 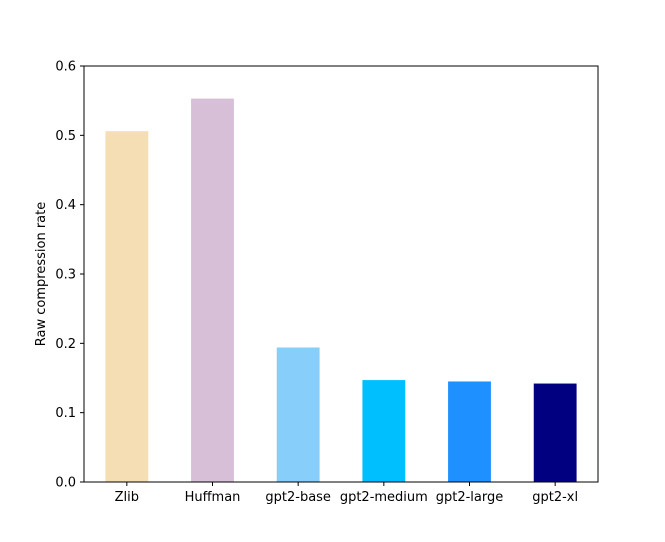 What do you see at coordinates (469, 431) in the screenshot?
I see `bar-gpt2-large` at bounding box center [469, 431].